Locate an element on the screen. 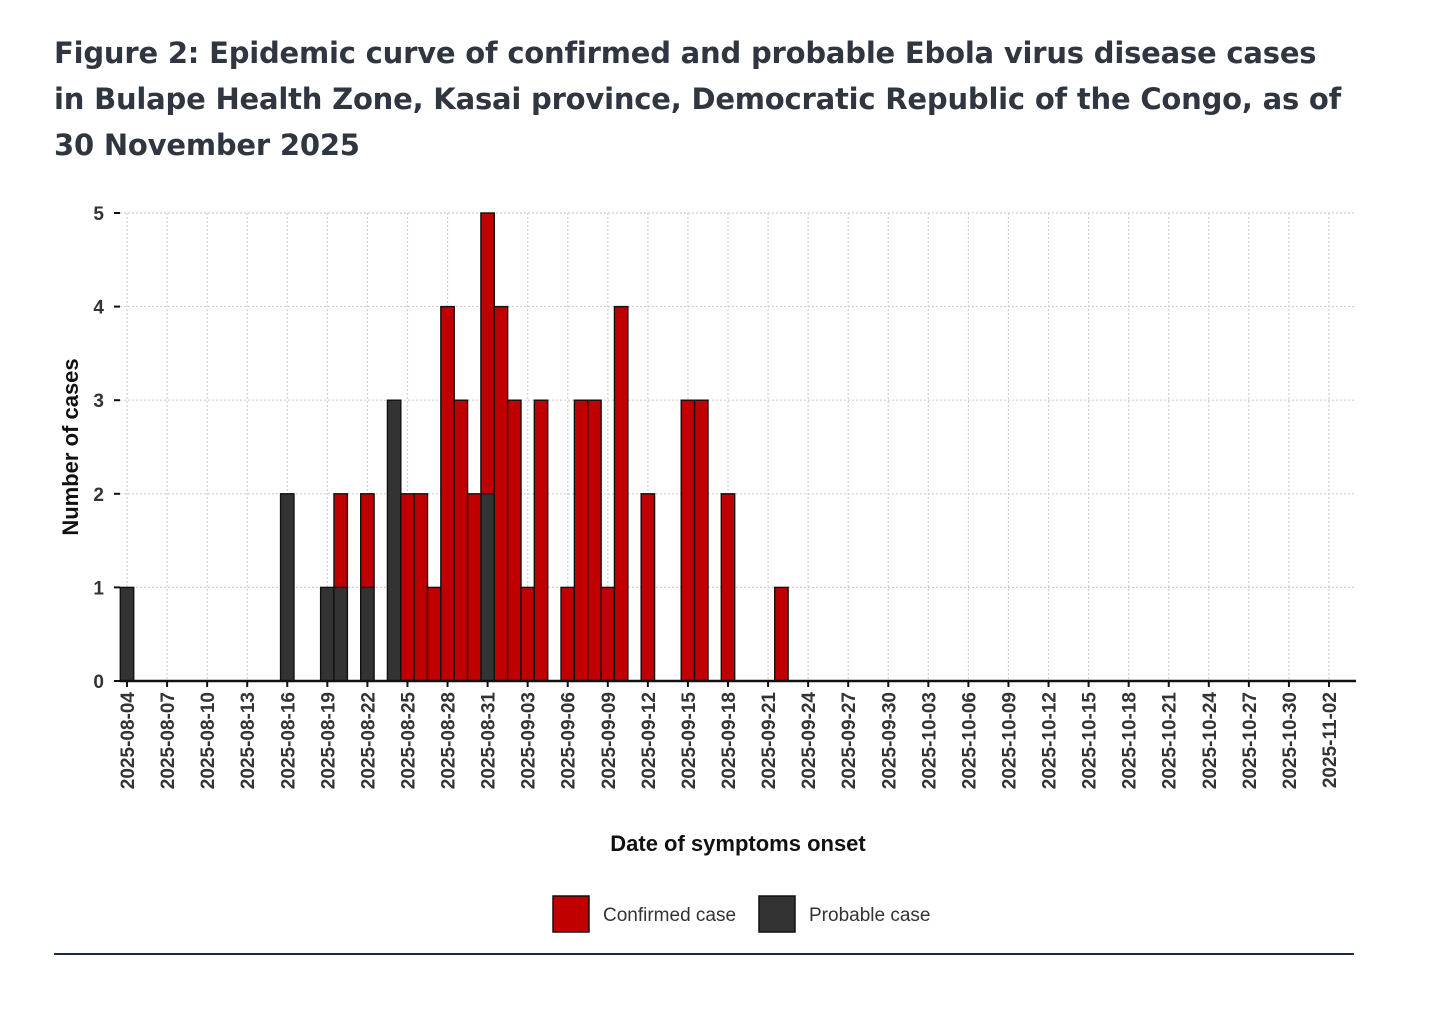  x-tick-label: 2025-09-15 is located at coordinates (689, 741).